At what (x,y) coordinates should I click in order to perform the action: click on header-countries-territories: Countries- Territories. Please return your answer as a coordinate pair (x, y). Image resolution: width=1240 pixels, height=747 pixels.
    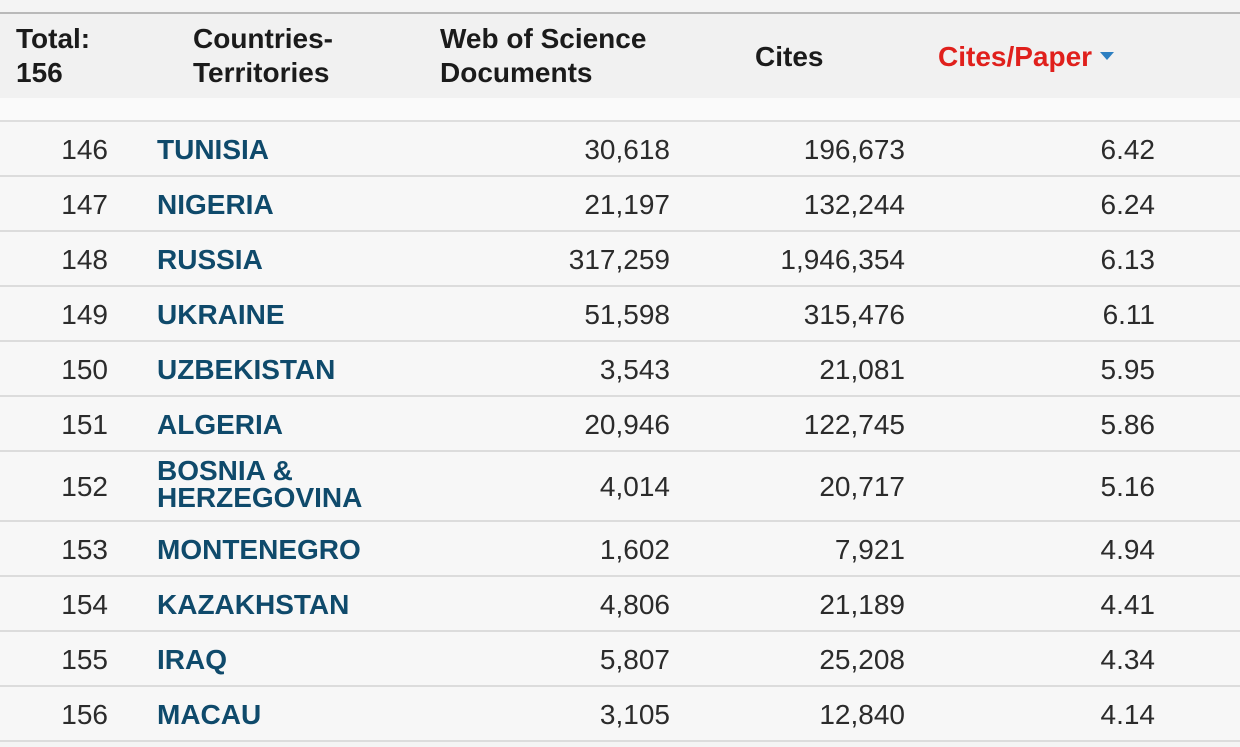
    Looking at the image, I should click on (273, 56).